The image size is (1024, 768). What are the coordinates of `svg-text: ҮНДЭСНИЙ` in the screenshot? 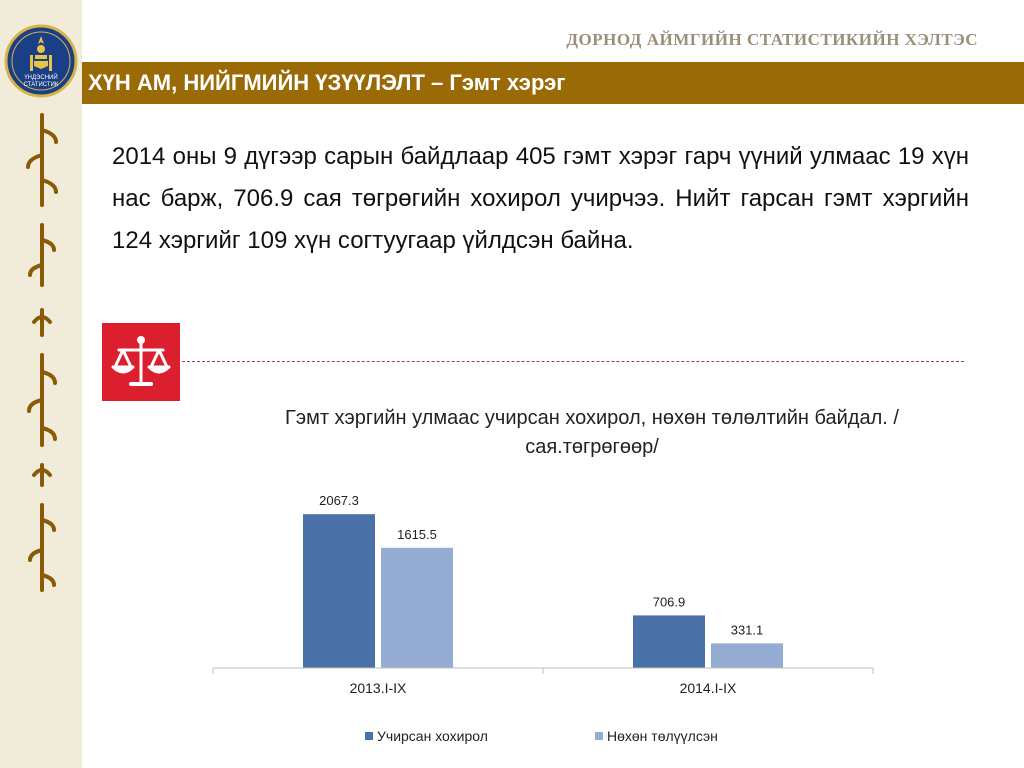 It's located at (40, 77).